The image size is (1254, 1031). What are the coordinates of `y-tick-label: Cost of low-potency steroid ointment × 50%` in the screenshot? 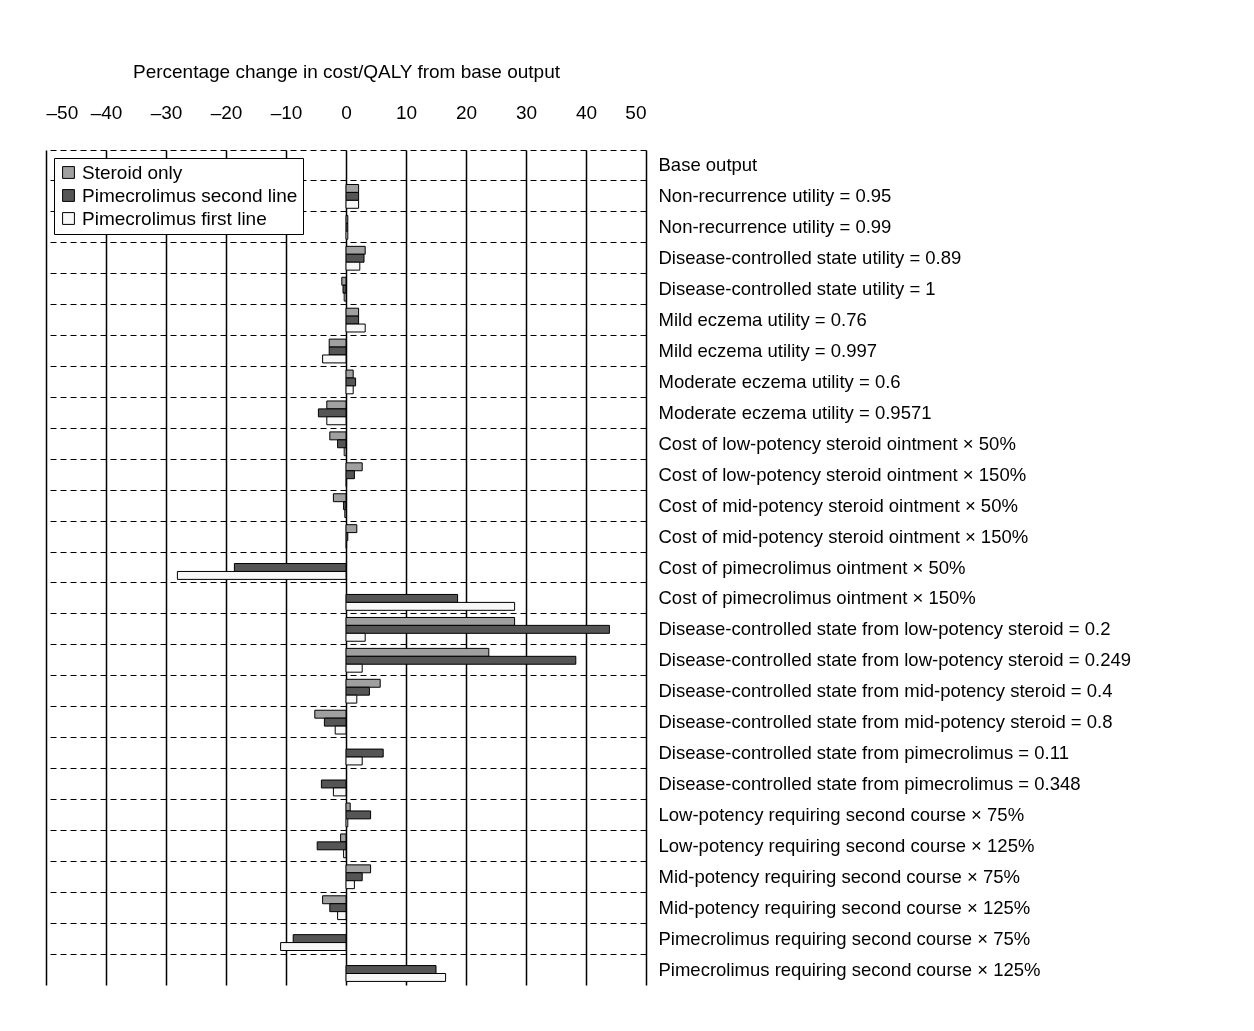 It's located at (837, 443).